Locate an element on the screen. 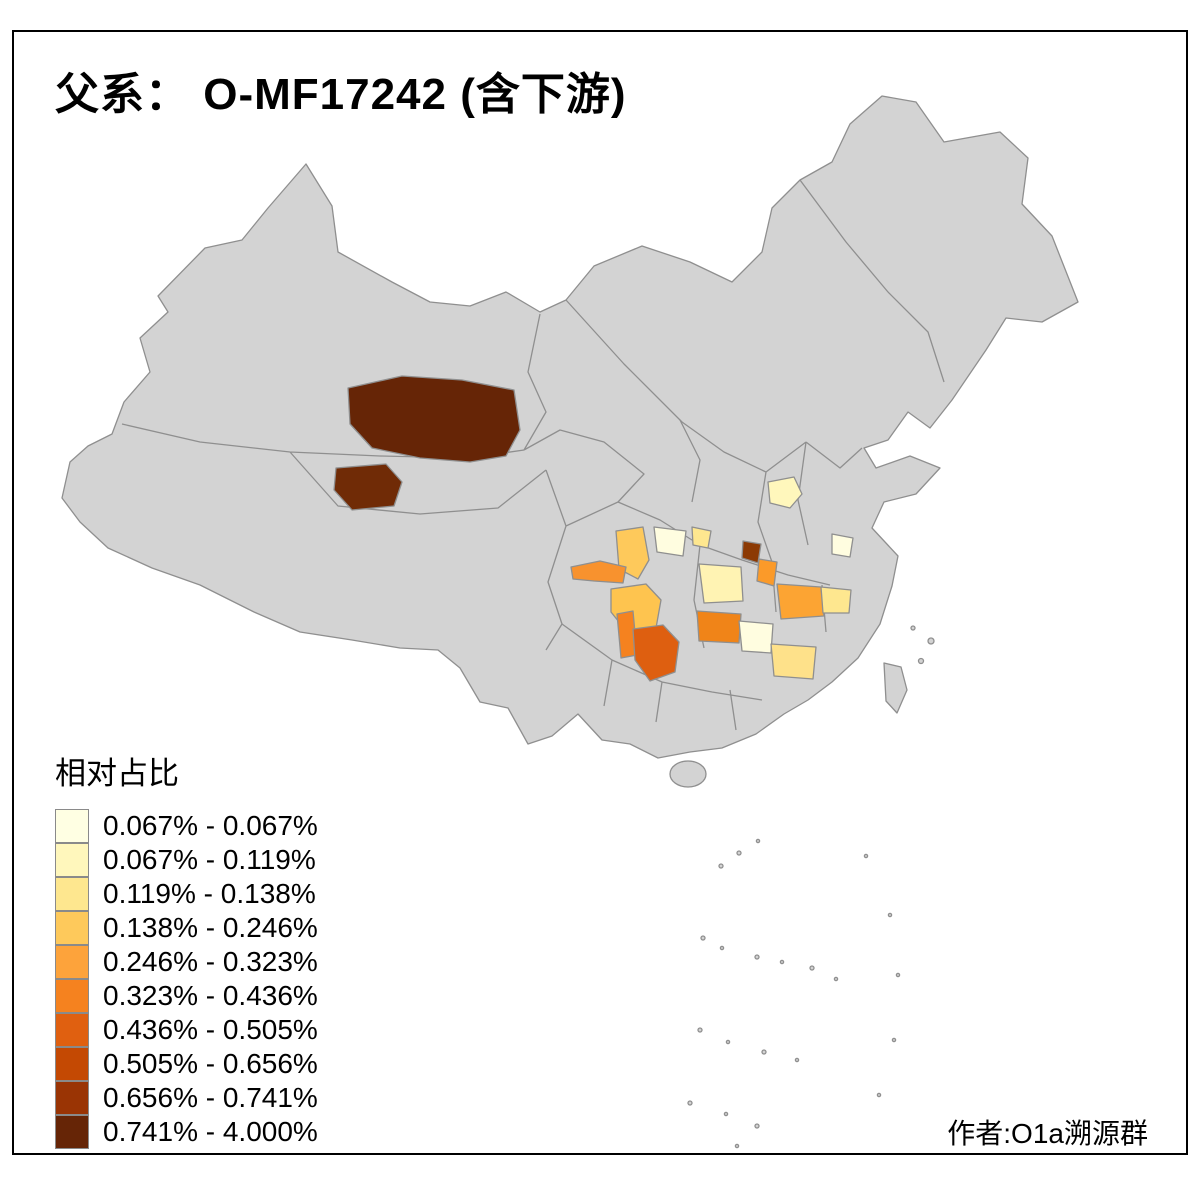  legend-label: 0.138% - 0.246% is located at coordinates (210, 927).